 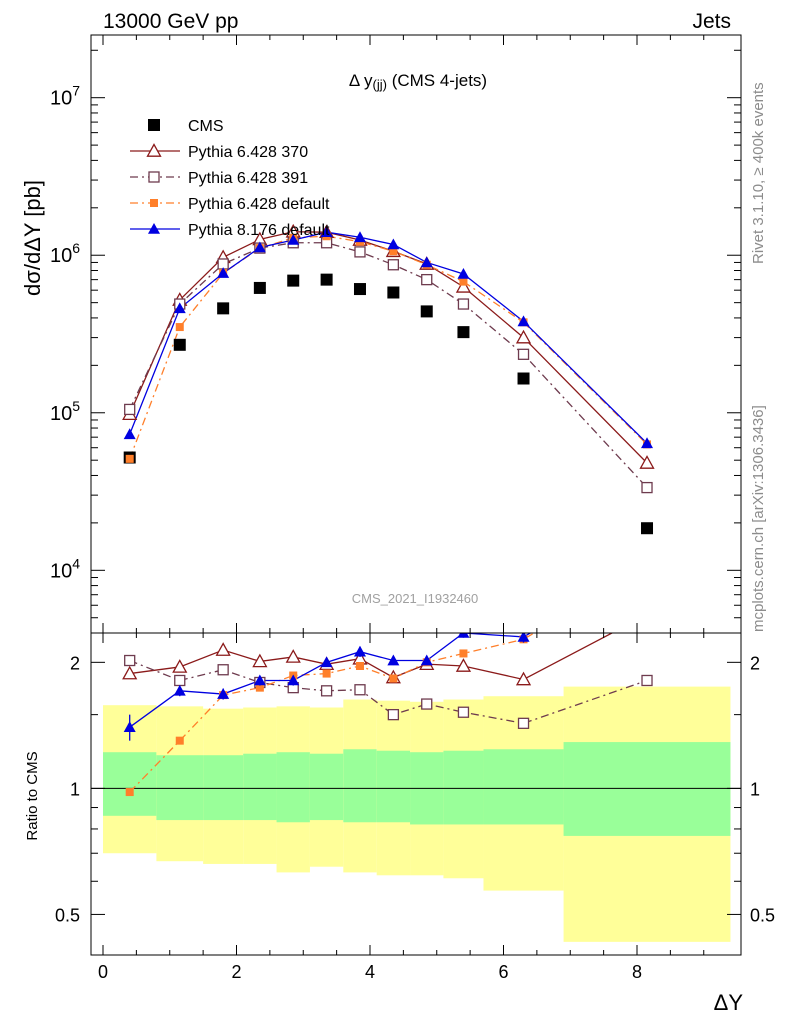 What do you see at coordinates (65, 568) in the screenshot?
I see `y-tick-label: 10⁴` at bounding box center [65, 568].